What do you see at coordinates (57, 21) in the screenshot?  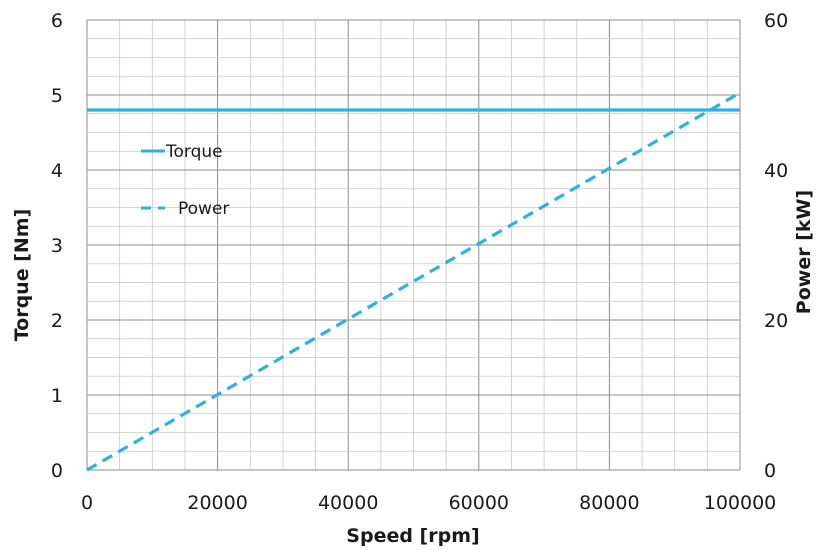 I see `left-y-tick-label: 6` at bounding box center [57, 21].